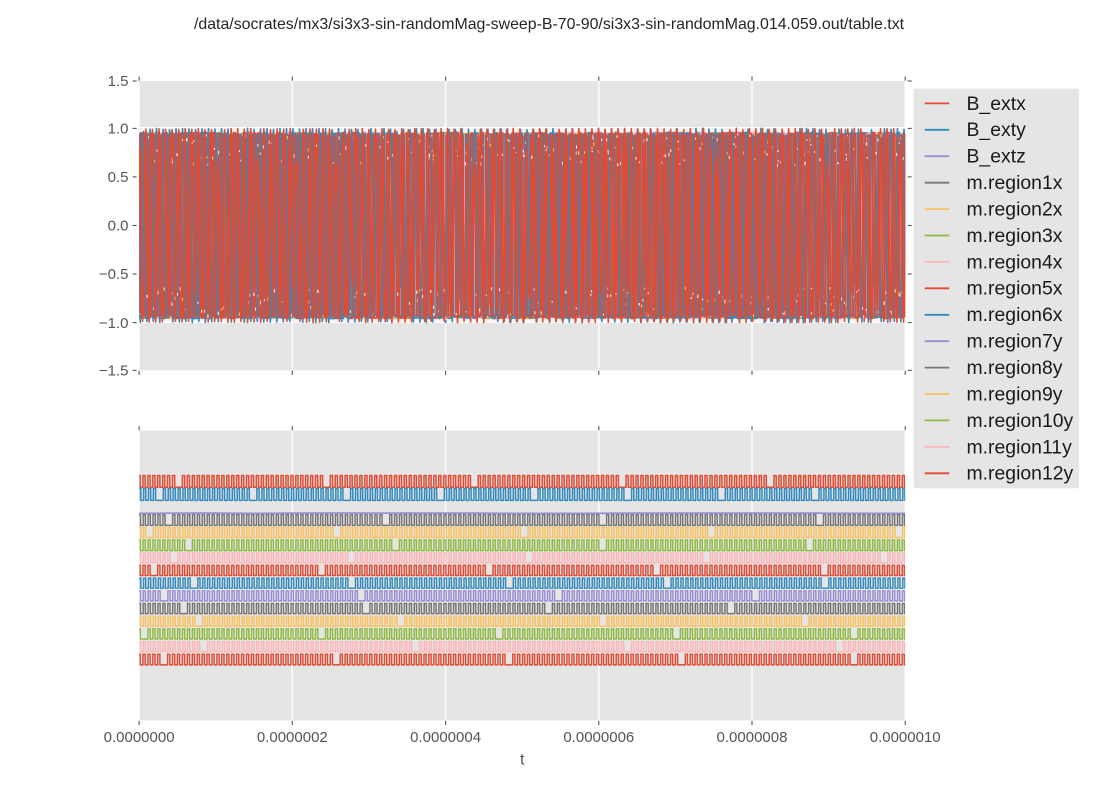 This screenshot has height=800, width=1100. I want to click on svg-text: −1.0, so click(114, 323).